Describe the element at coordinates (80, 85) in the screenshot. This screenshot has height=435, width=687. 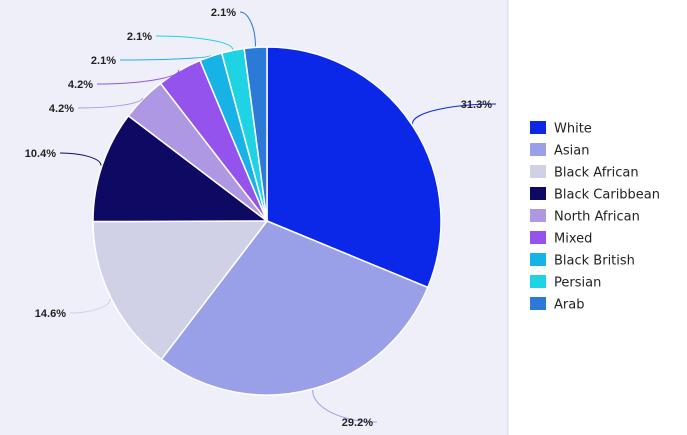
I see `data-label-mixed: 4.2%` at that location.